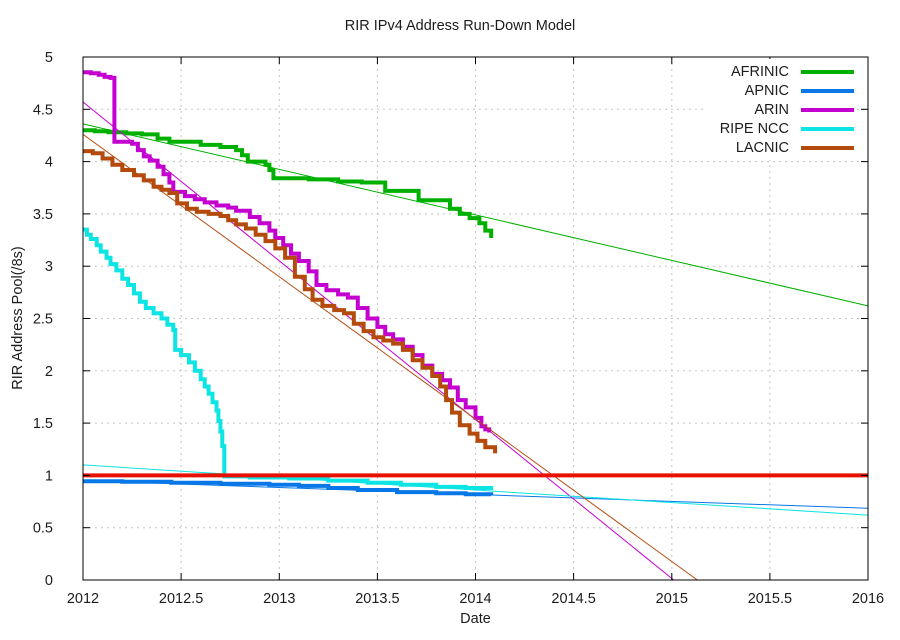  Describe the element at coordinates (43, 215) in the screenshot. I see `y-tick-label: 3.5` at that location.